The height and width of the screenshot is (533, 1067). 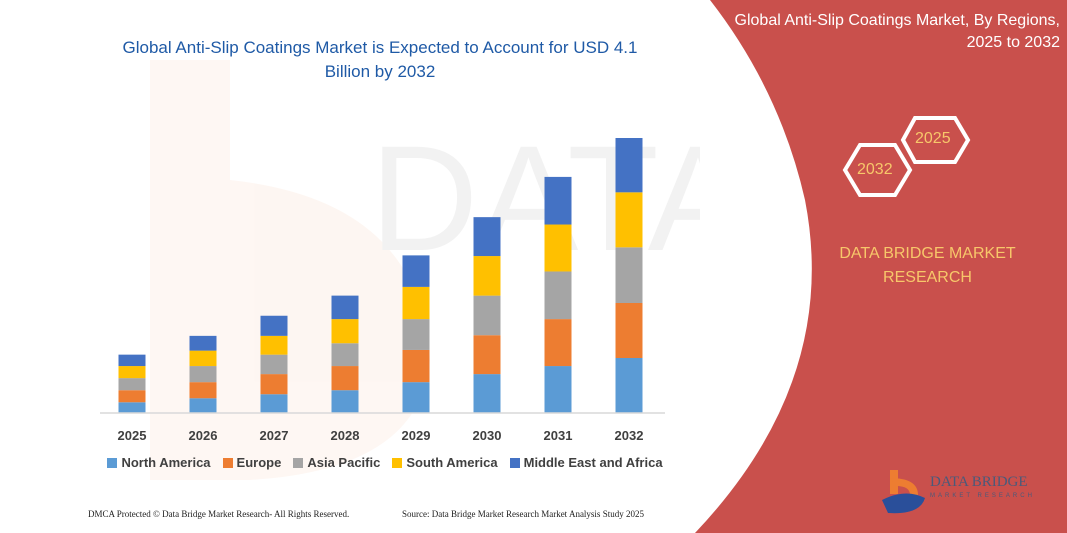 I want to click on bar-segment-2028-asia-pacific, so click(x=345, y=355).